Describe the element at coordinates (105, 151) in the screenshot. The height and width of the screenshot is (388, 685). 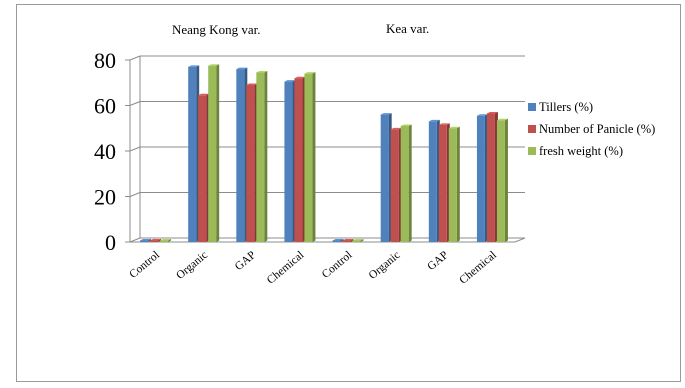
I see `y-tick-label-2: 40` at that location.